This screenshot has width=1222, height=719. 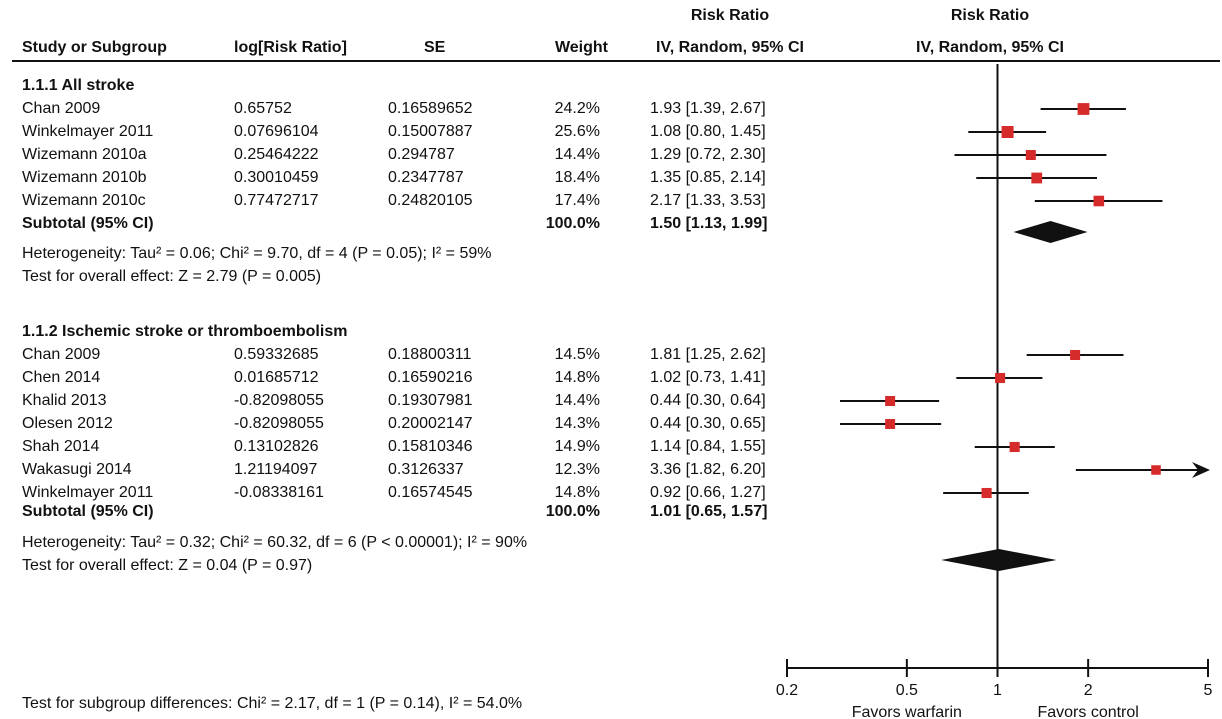 I want to click on ci-text: 0.44 [0.30, 0.65], so click(x=708, y=423).